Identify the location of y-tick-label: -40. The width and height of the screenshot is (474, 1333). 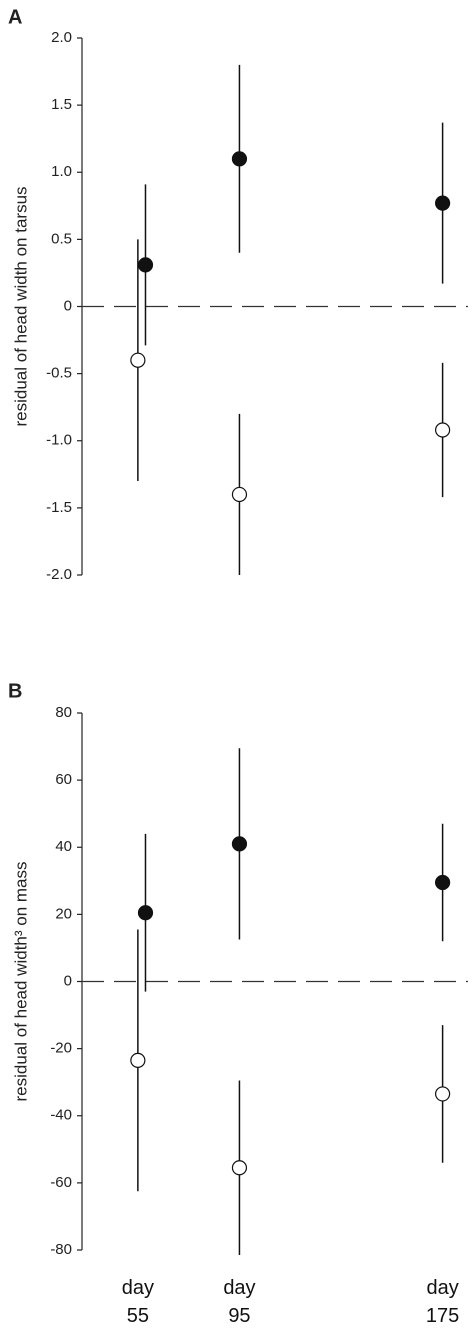
(61, 1115).